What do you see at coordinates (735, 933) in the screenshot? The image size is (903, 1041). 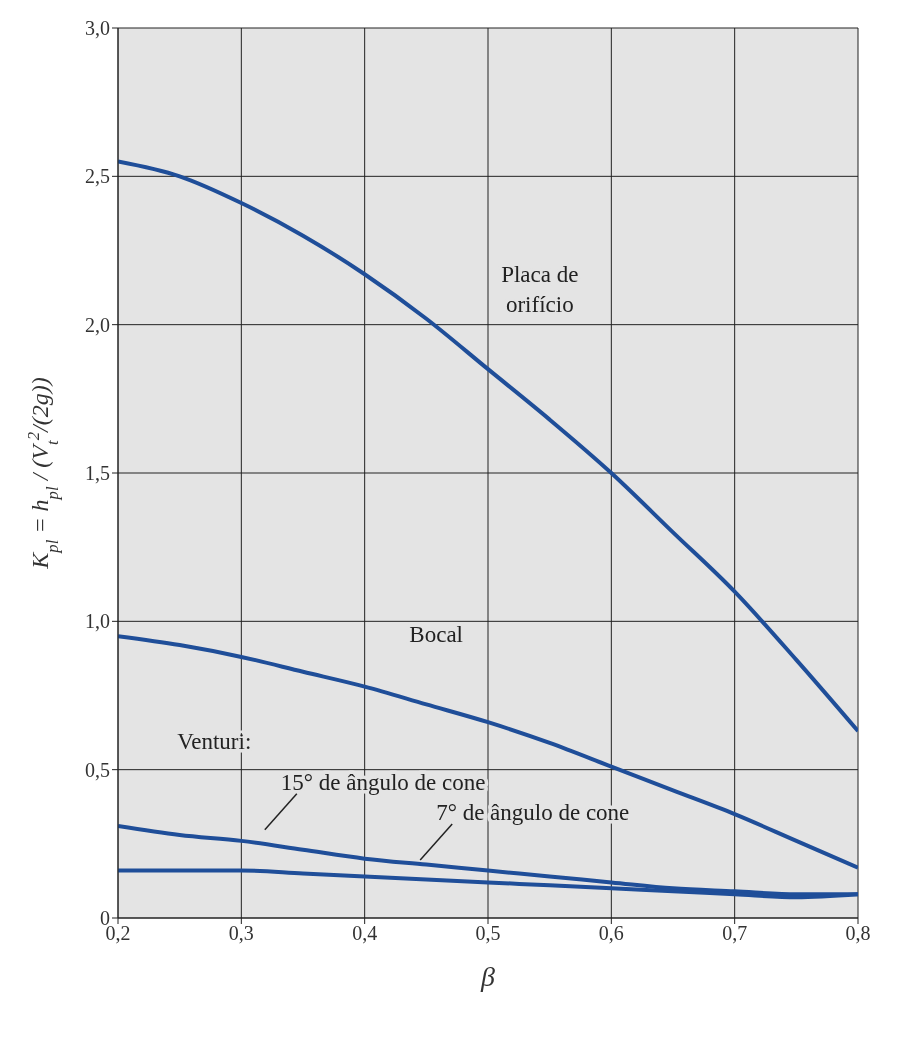 I see `x-tick-label: 0,7` at bounding box center [735, 933].